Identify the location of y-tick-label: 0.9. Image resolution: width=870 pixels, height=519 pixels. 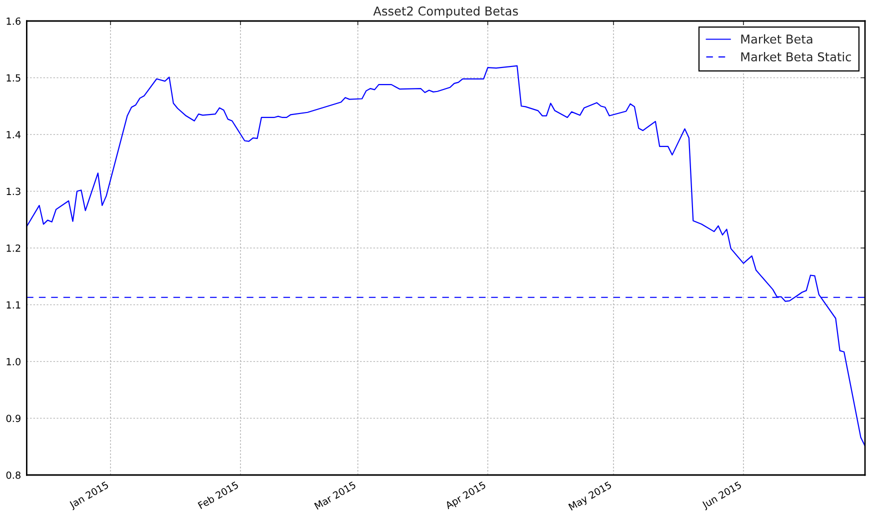
(13, 418).